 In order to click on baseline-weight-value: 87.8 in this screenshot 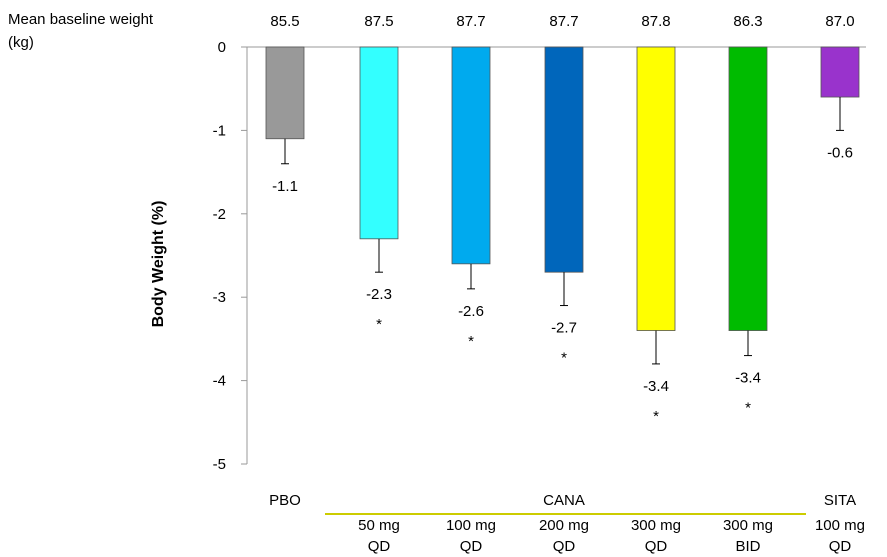, I will do `click(655, 21)`.